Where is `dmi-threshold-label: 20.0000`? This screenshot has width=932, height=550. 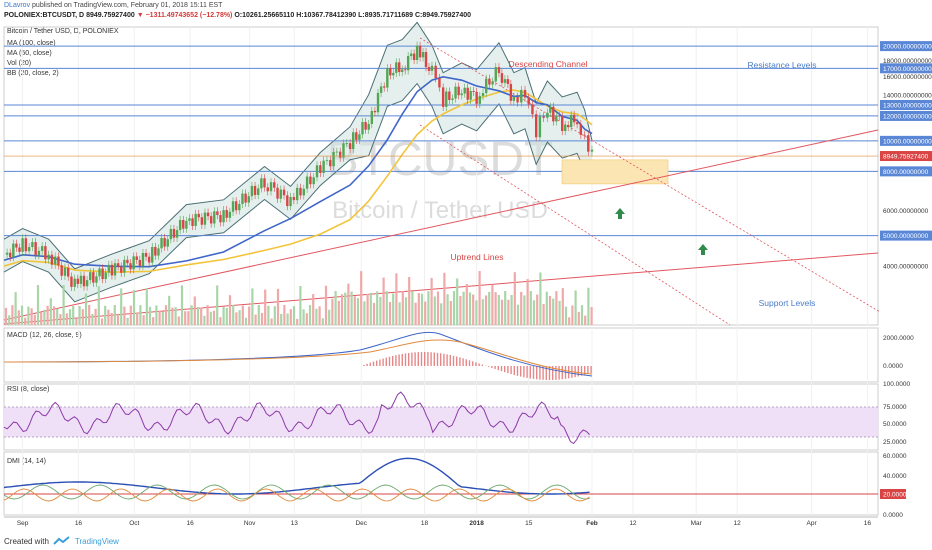
dmi-threshold-label: 20.0000 is located at coordinates (895, 495).